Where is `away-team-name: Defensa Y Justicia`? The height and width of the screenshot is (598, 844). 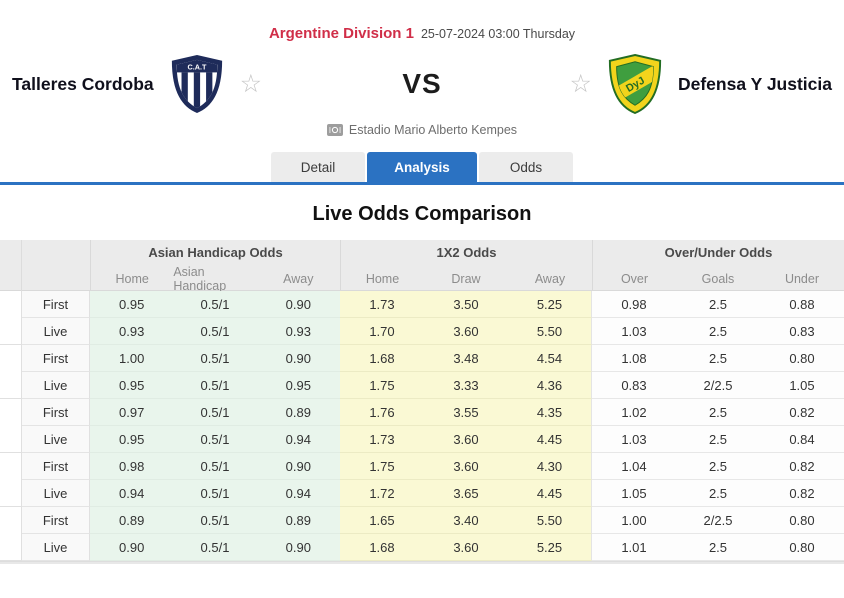 away-team-name: Defensa Y Justicia is located at coordinates (754, 83).